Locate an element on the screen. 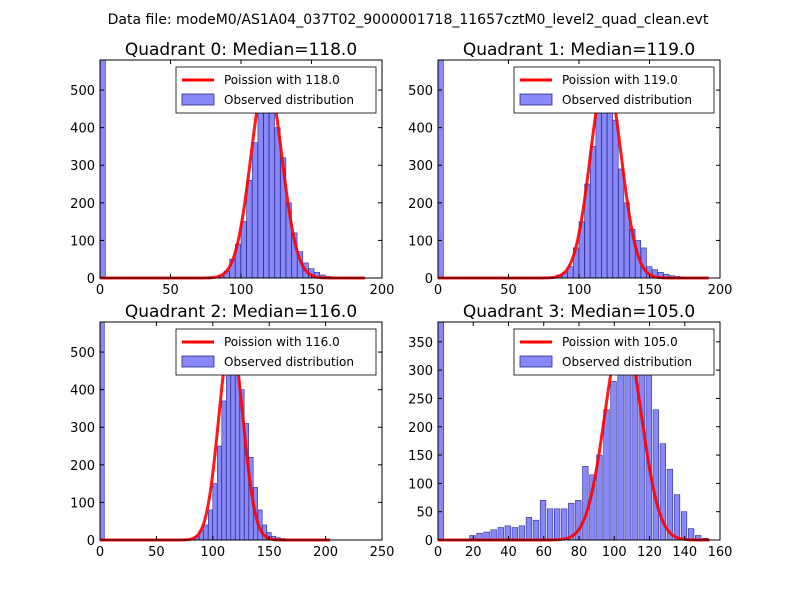 The width and height of the screenshot is (800, 600). x-tick-label: 160 is located at coordinates (720, 552).